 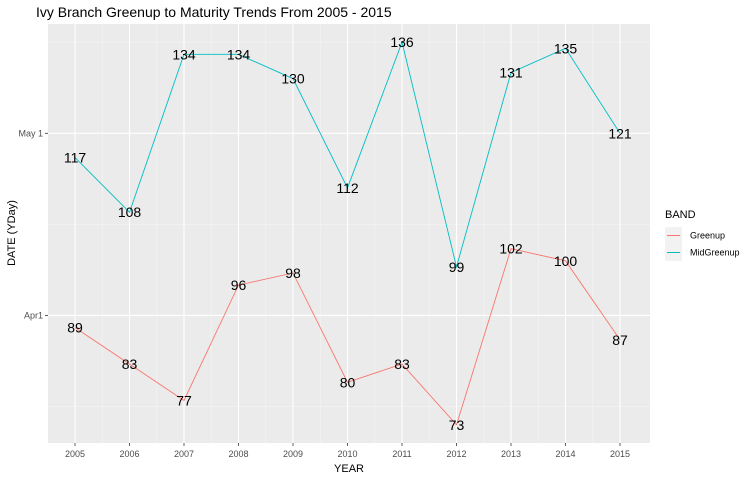 What do you see at coordinates (347, 188) in the screenshot?
I see `data-label: 112` at bounding box center [347, 188].